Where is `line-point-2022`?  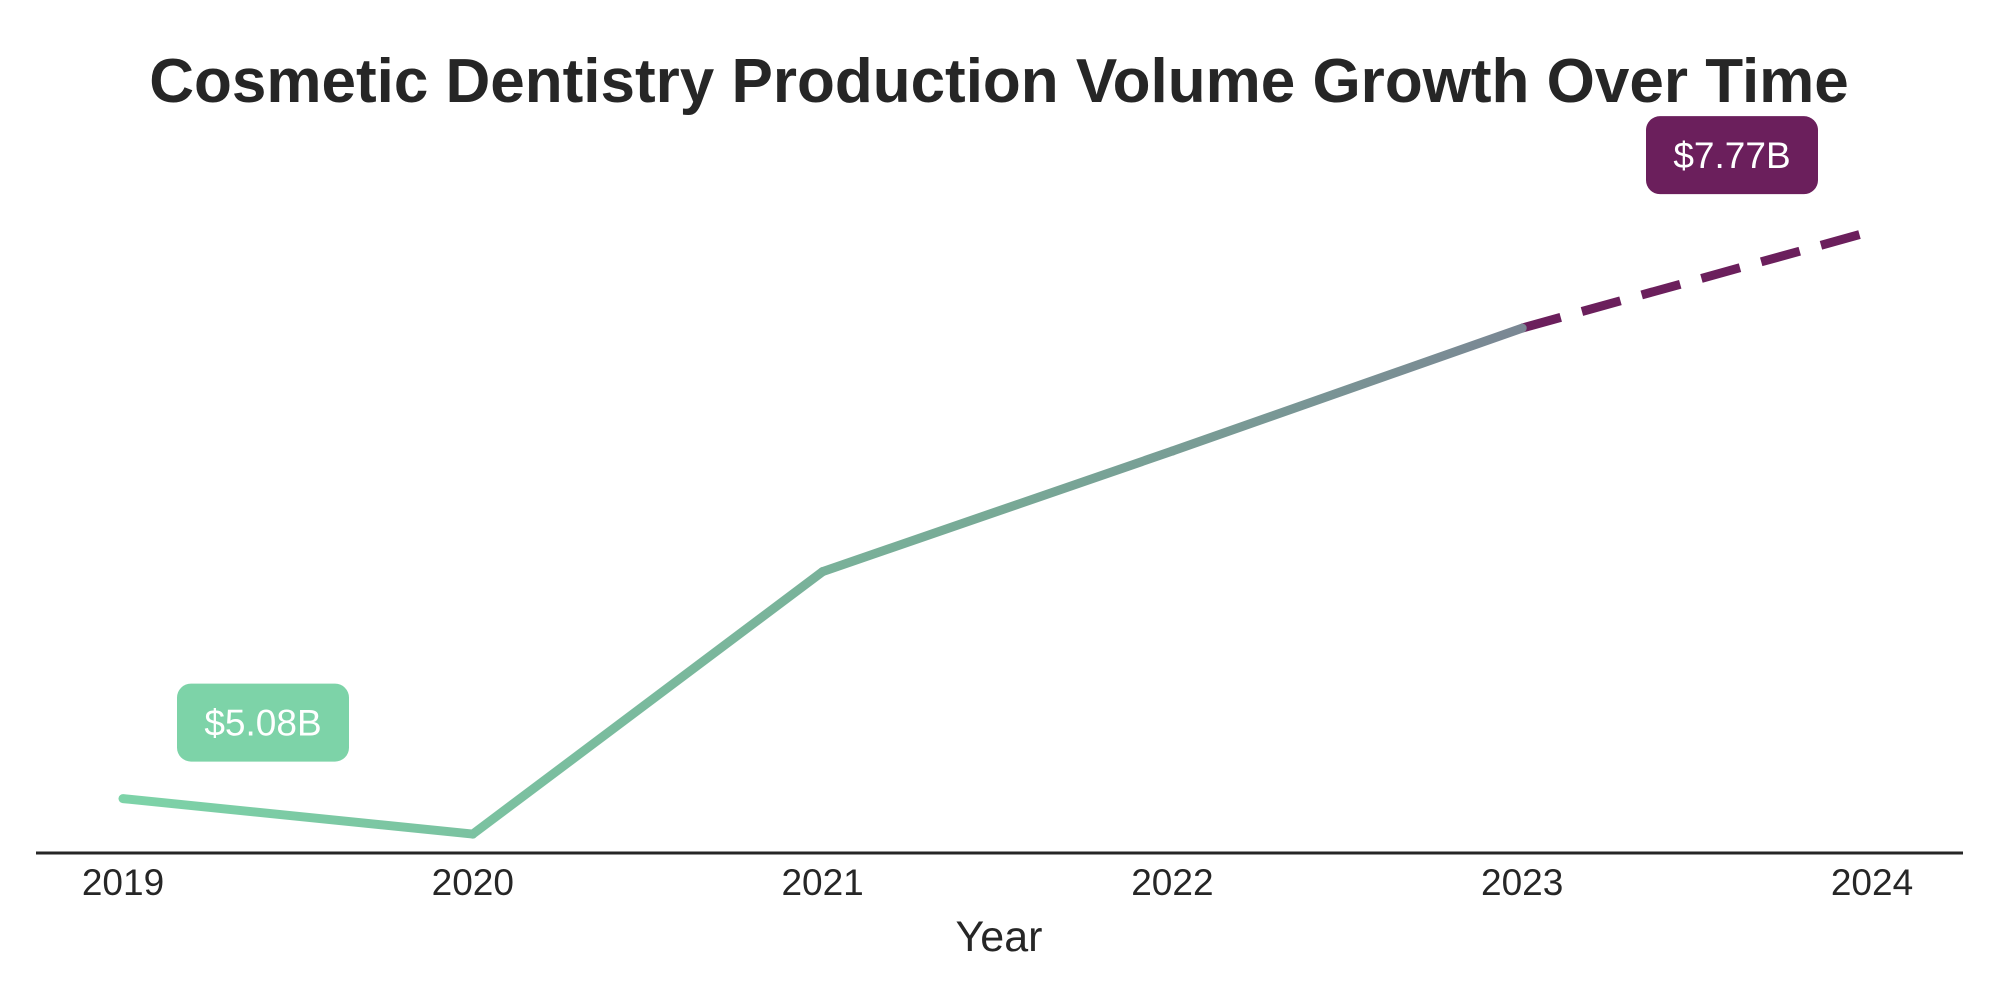
line-point-2022 is located at coordinates (1172, 451).